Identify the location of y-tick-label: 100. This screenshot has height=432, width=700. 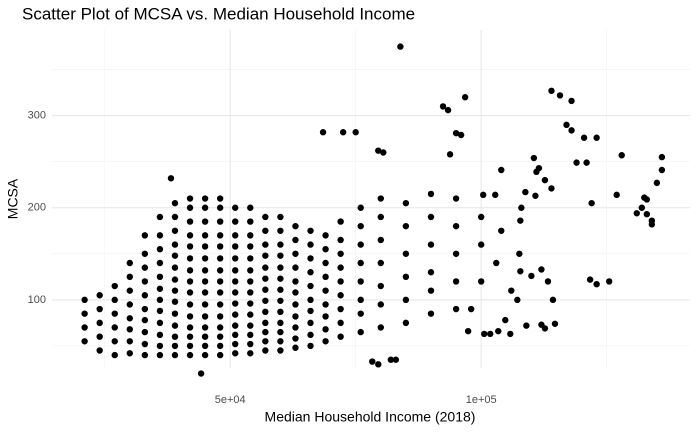
(37, 300).